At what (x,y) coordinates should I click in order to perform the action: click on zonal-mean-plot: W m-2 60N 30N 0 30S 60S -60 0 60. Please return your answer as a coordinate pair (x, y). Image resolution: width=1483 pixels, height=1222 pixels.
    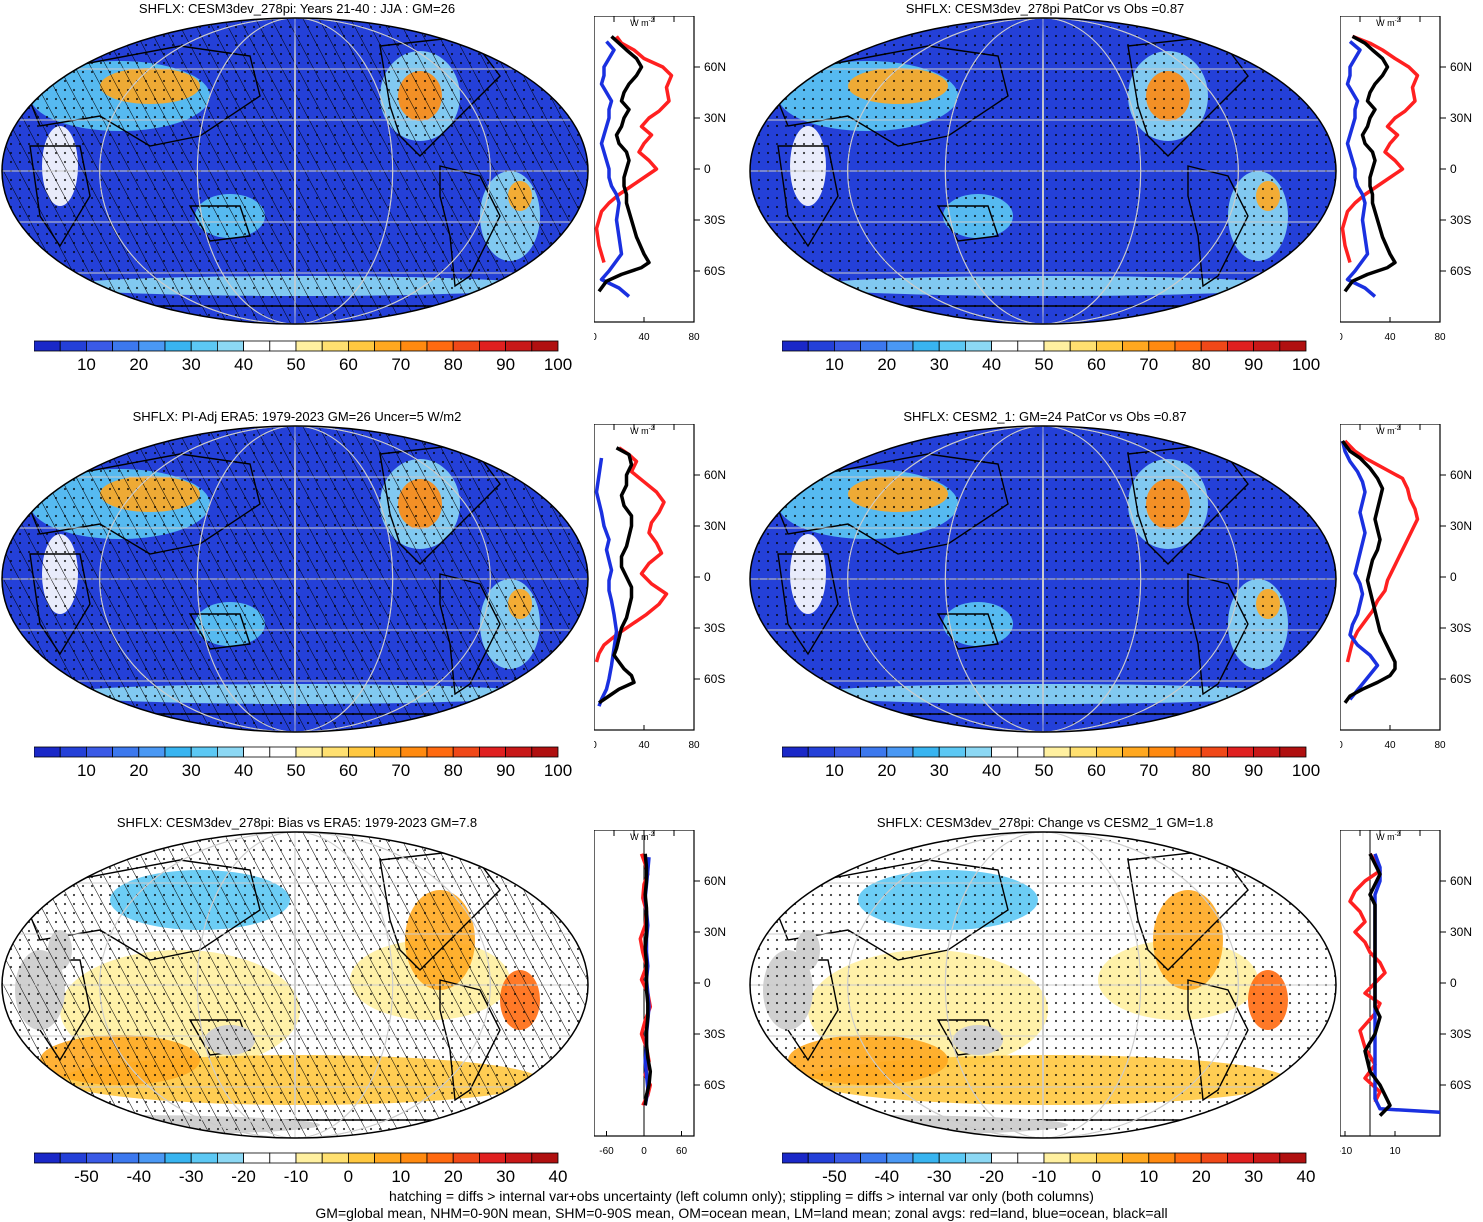
    Looking at the image, I should click on (660, 993).